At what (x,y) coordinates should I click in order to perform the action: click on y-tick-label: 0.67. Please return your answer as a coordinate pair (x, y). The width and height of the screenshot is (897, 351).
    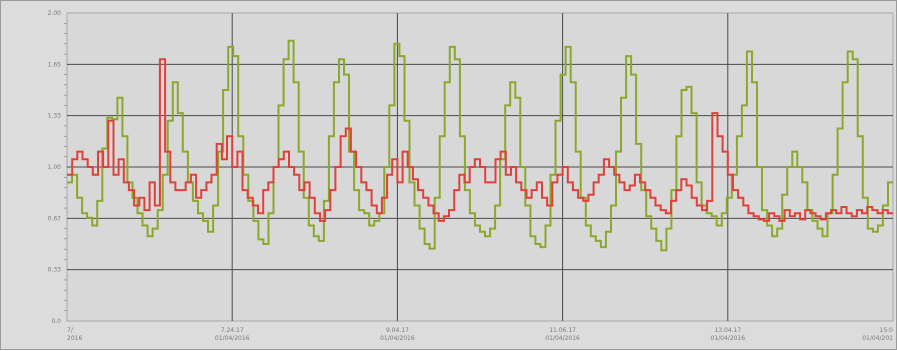
    Looking at the image, I should click on (55, 218).